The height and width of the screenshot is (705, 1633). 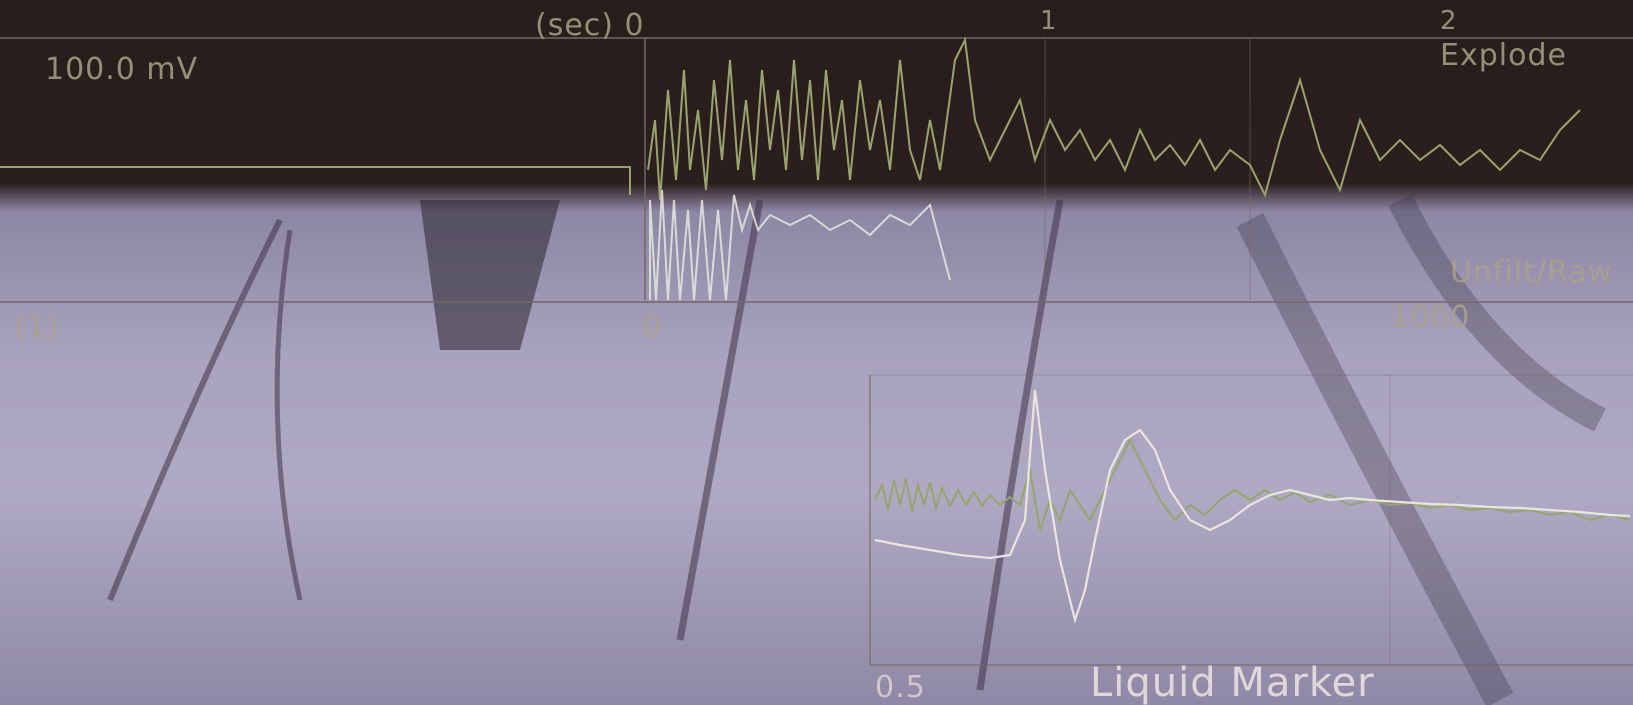 What do you see at coordinates (122, 69) in the screenshot?
I see `amplitude-label: 100.0 mV` at bounding box center [122, 69].